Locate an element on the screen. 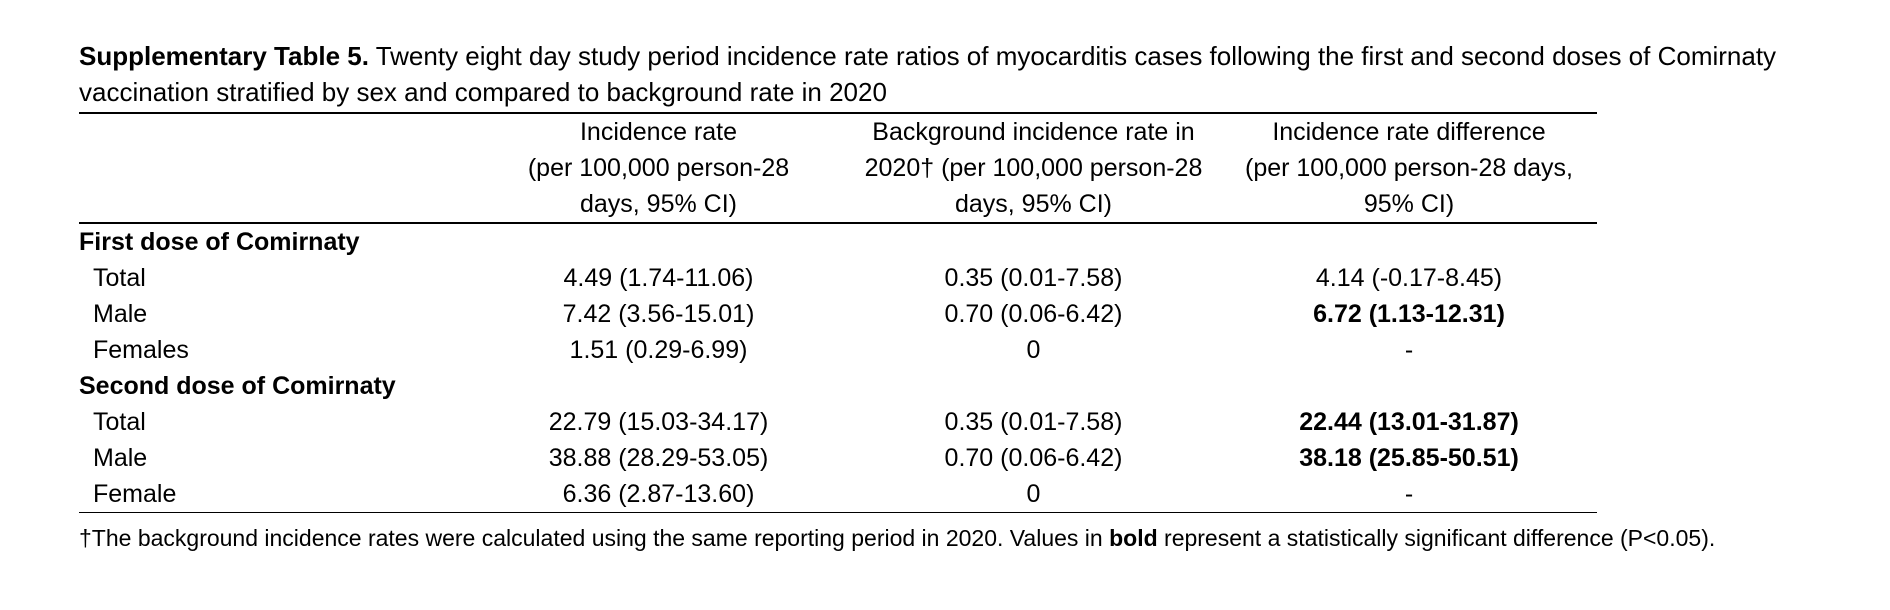 Image resolution: width=1890 pixels, height=610 pixels. header-line: Incidence rate is located at coordinates (658, 132).